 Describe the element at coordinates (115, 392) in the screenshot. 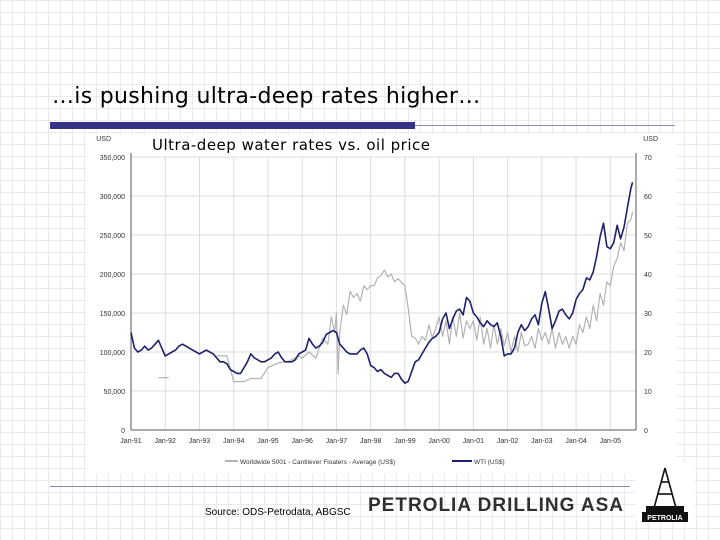

I see `y-left-tick-label: 50,000` at that location.